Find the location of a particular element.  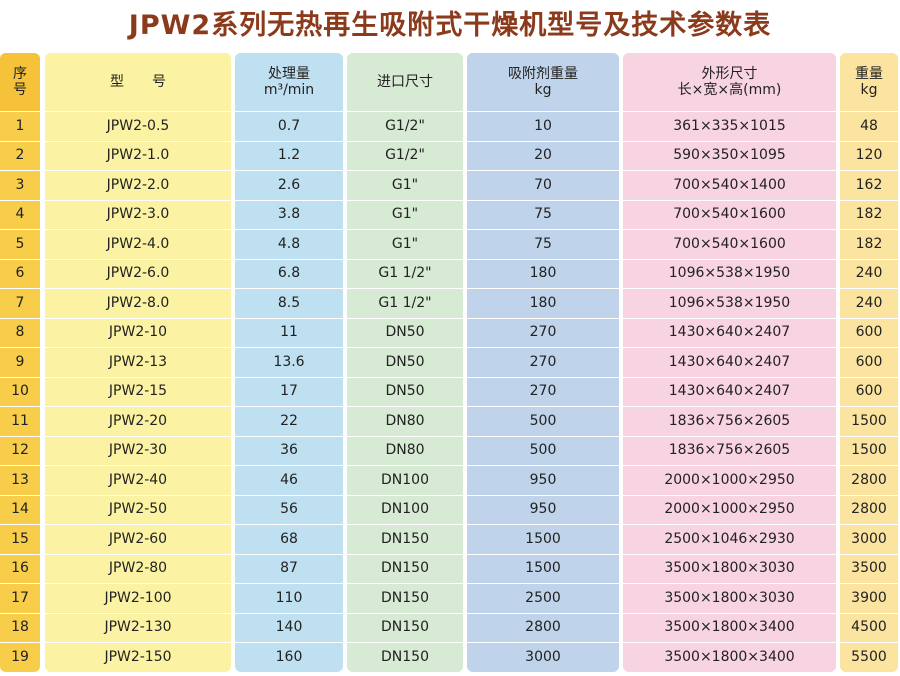

cell-flow: 110 is located at coordinates (289, 597).